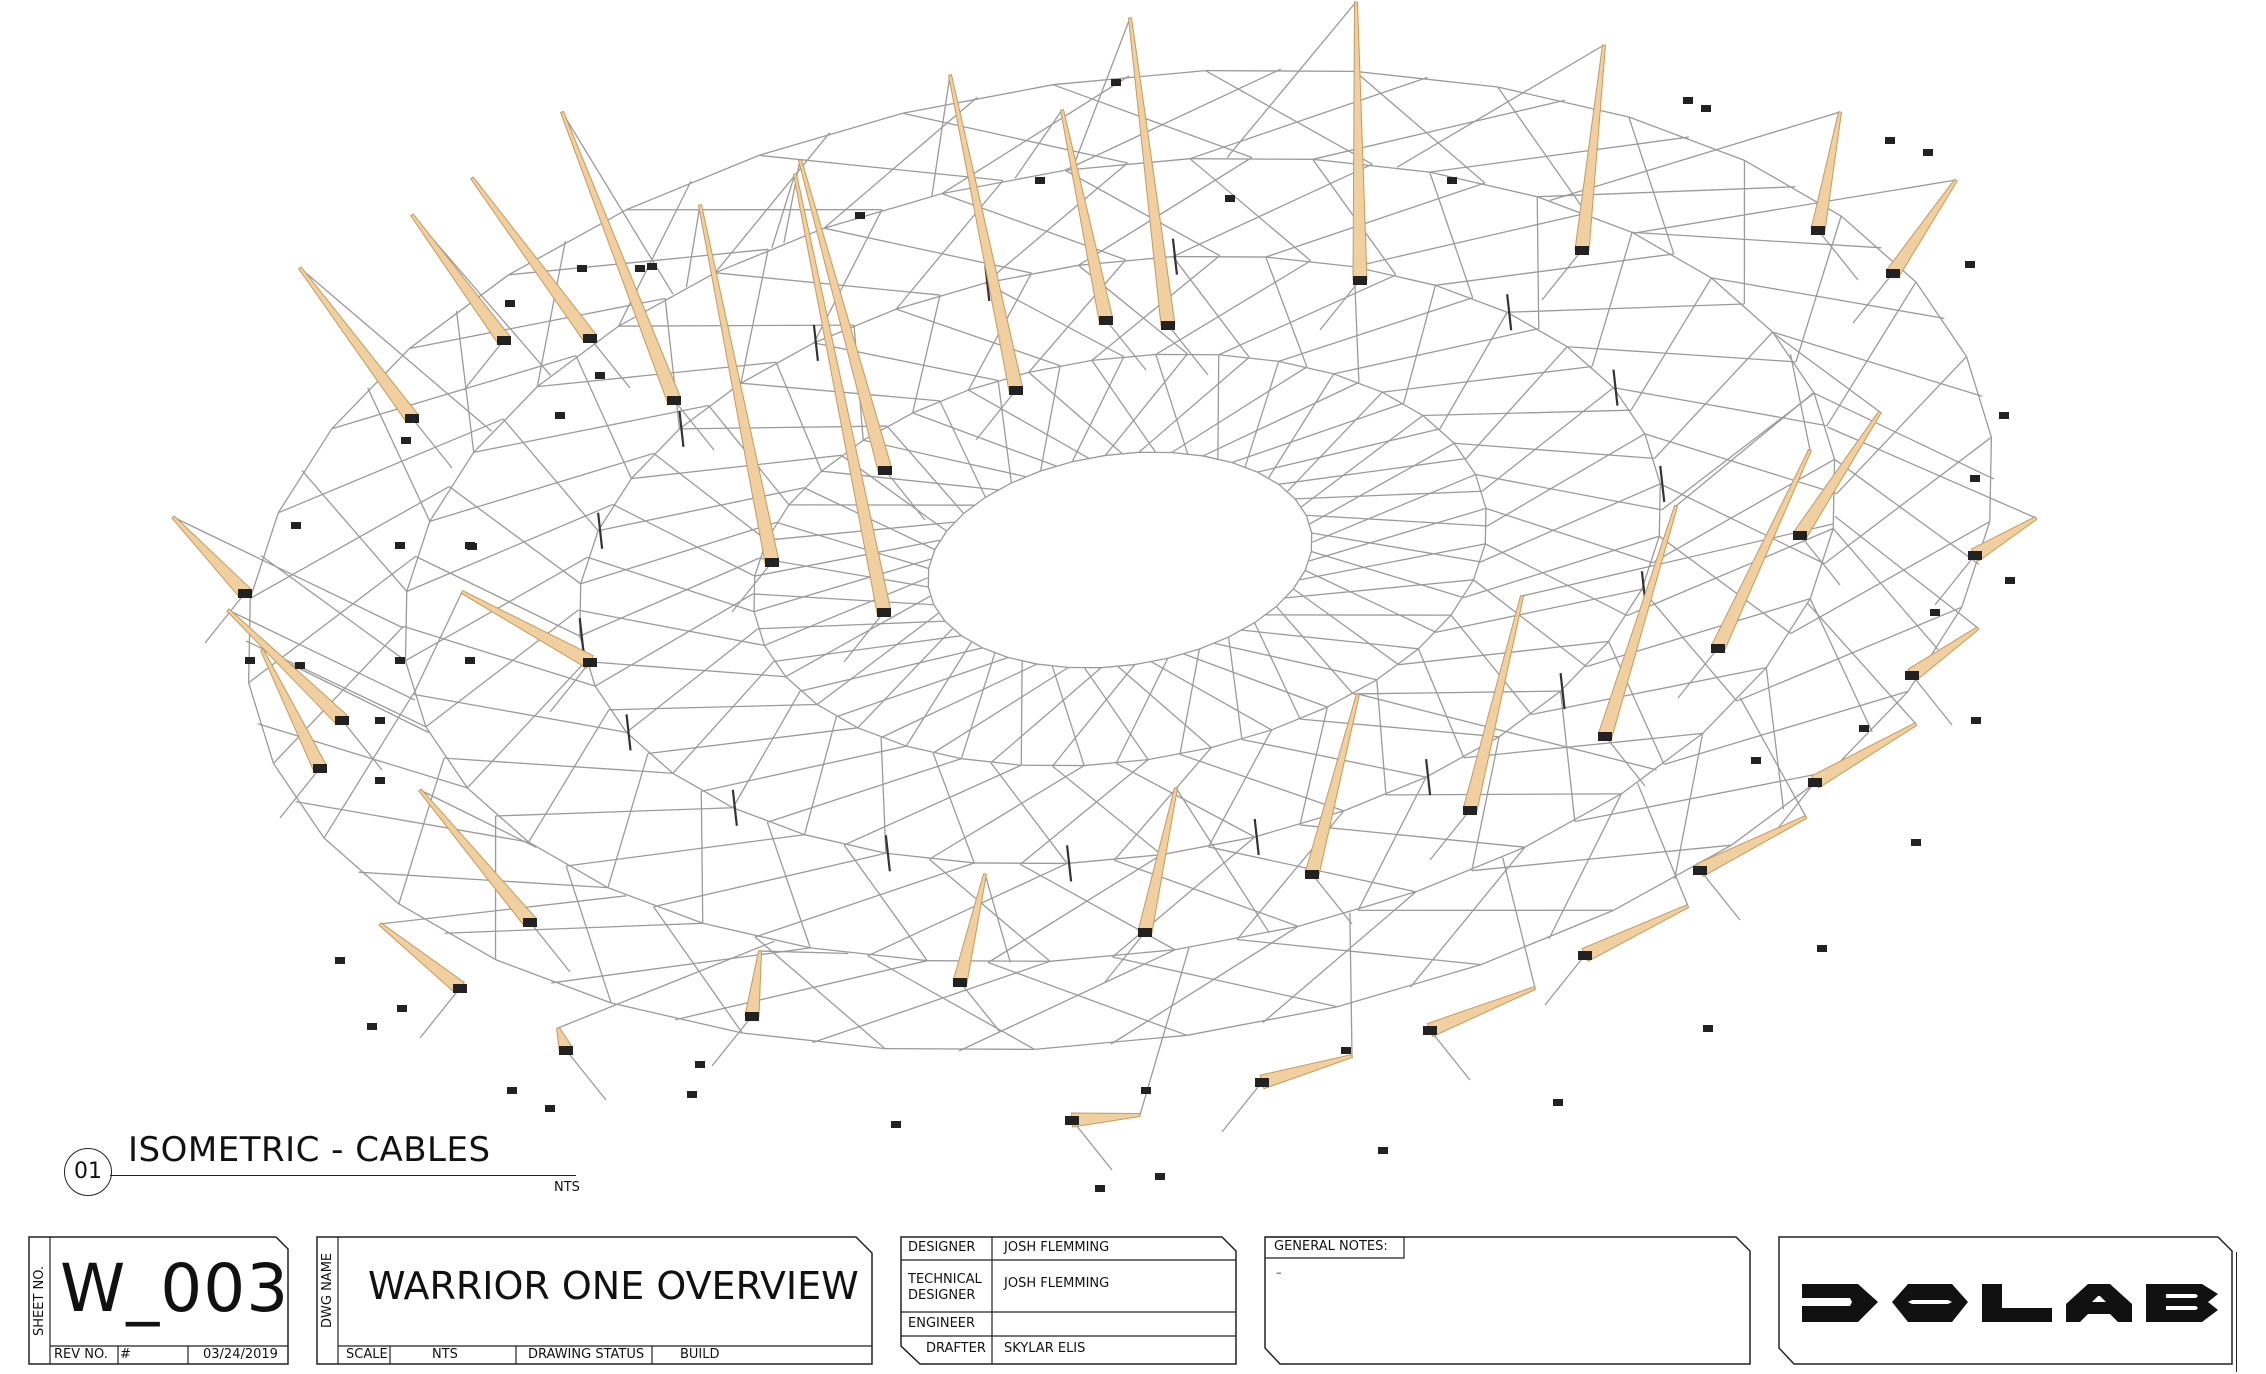 The height and width of the screenshot is (1374, 2266). I want to click on logo-box, so click(2005, 1300).